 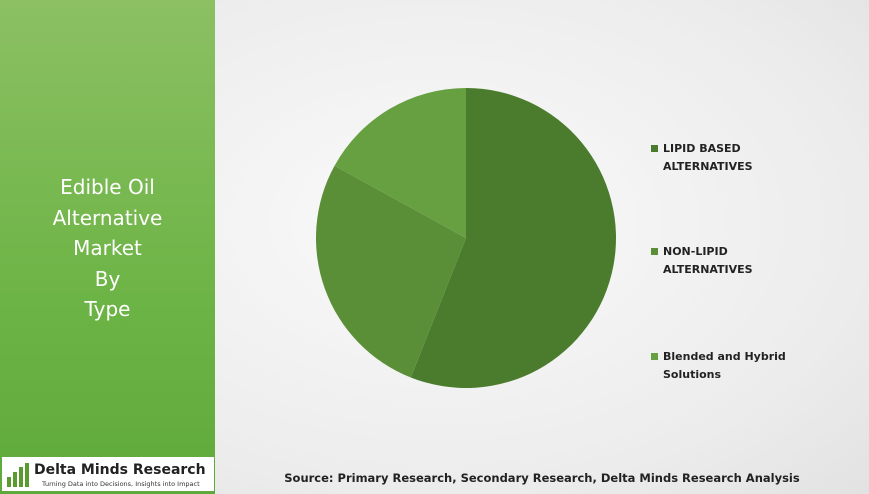 I want to click on legend-item: NON-LIPID ALTERNATIVES, so click(x=731, y=261).